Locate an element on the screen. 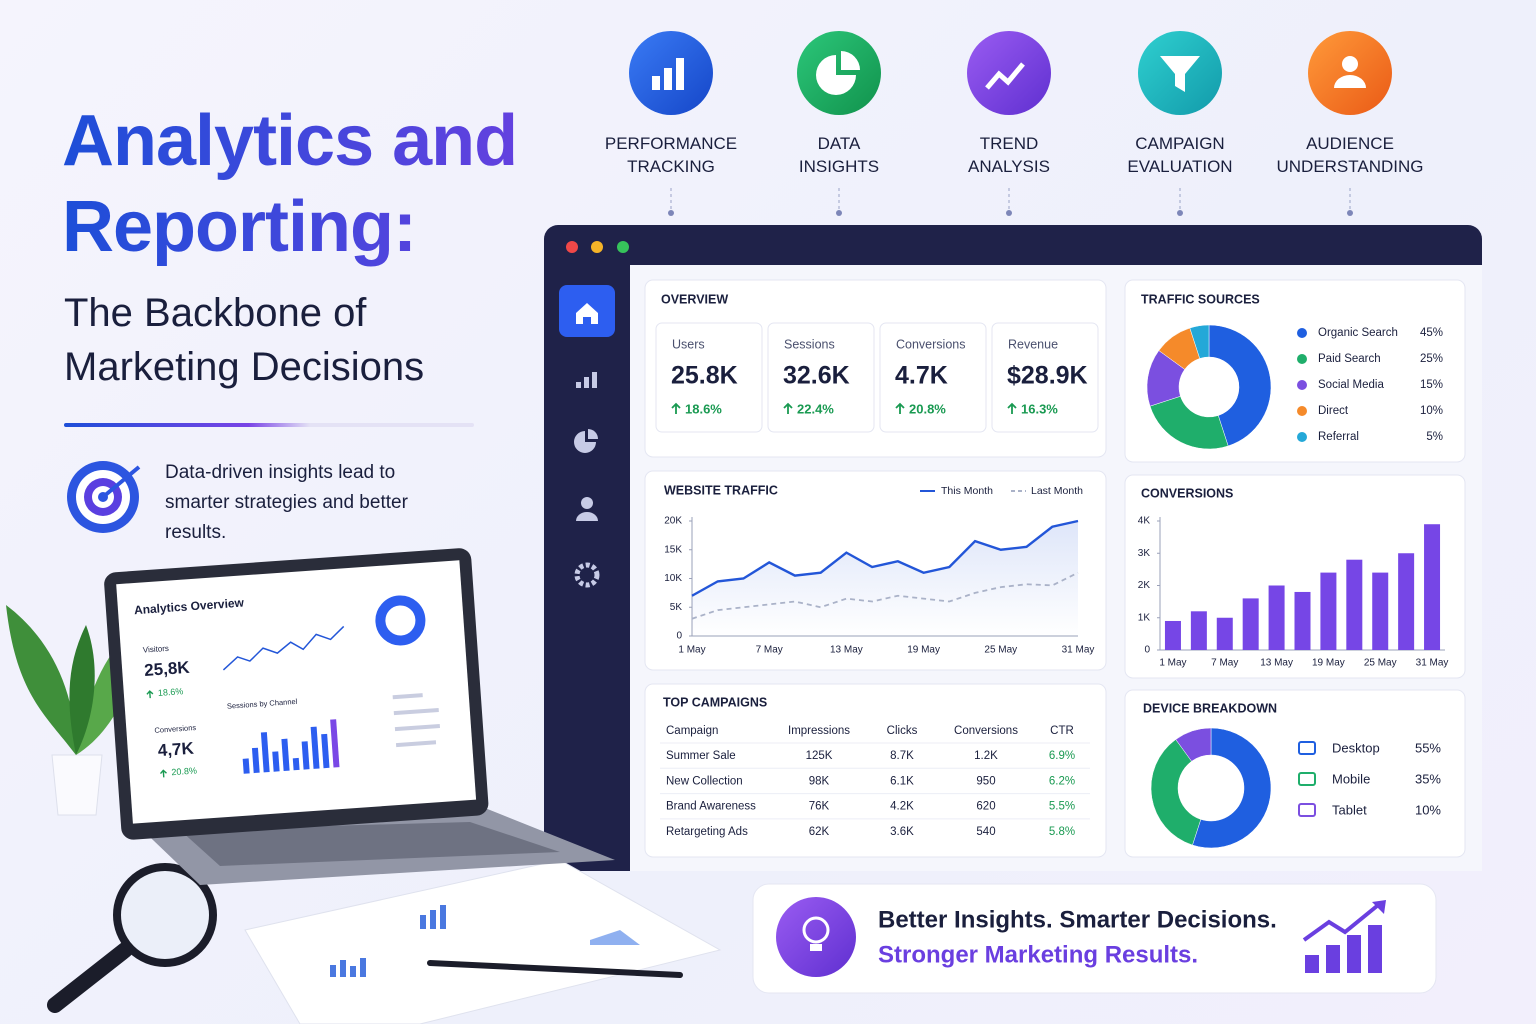 Image resolution: width=1536 pixels, height=1024 pixels. table-cell: Summer Sale is located at coordinates (701, 756).